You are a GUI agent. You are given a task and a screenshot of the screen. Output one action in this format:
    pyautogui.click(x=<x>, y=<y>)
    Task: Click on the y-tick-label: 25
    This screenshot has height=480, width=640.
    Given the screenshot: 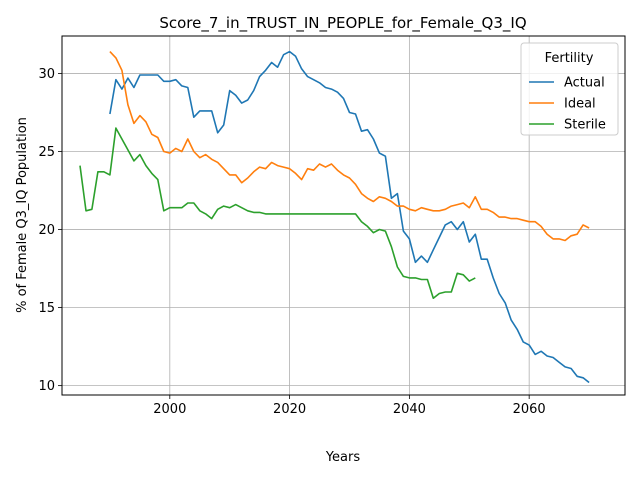 What is the action you would take?
    pyautogui.click(x=46, y=152)
    